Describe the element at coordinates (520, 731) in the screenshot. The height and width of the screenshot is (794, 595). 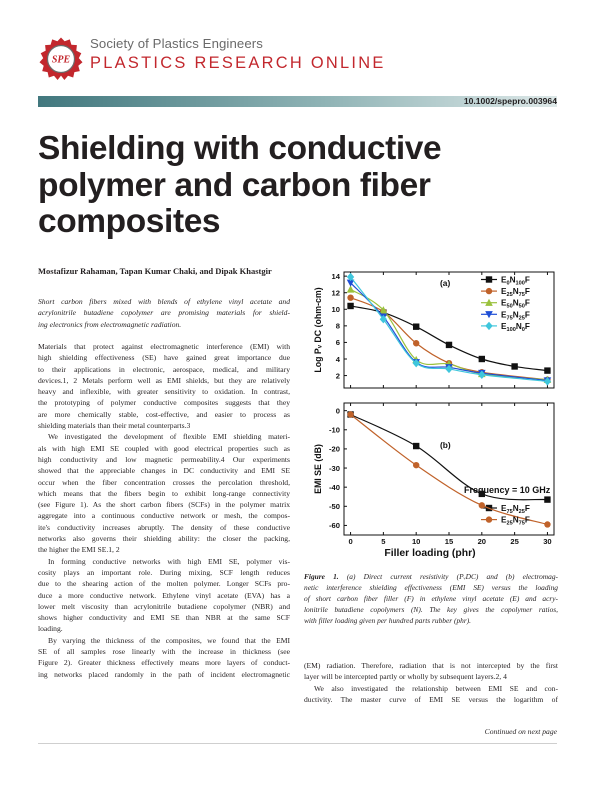
I see `continued-note: Continued on next page` at that location.